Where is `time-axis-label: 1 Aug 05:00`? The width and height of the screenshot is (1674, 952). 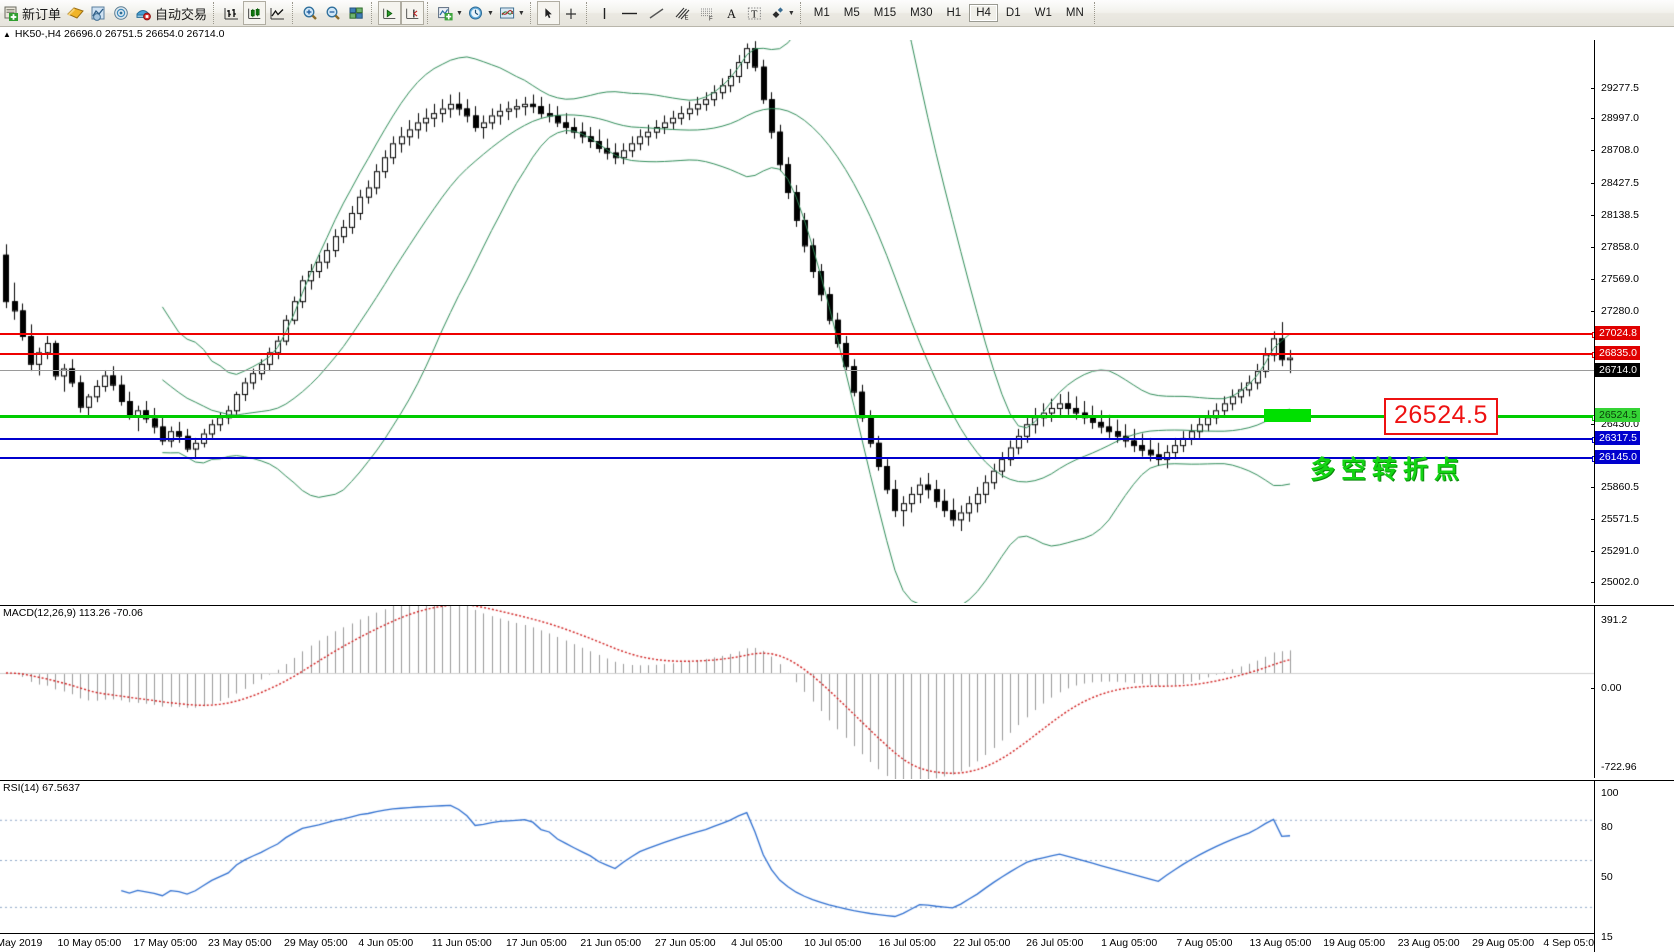
time-axis-label: 1 Aug 05:00 is located at coordinates (1129, 943).